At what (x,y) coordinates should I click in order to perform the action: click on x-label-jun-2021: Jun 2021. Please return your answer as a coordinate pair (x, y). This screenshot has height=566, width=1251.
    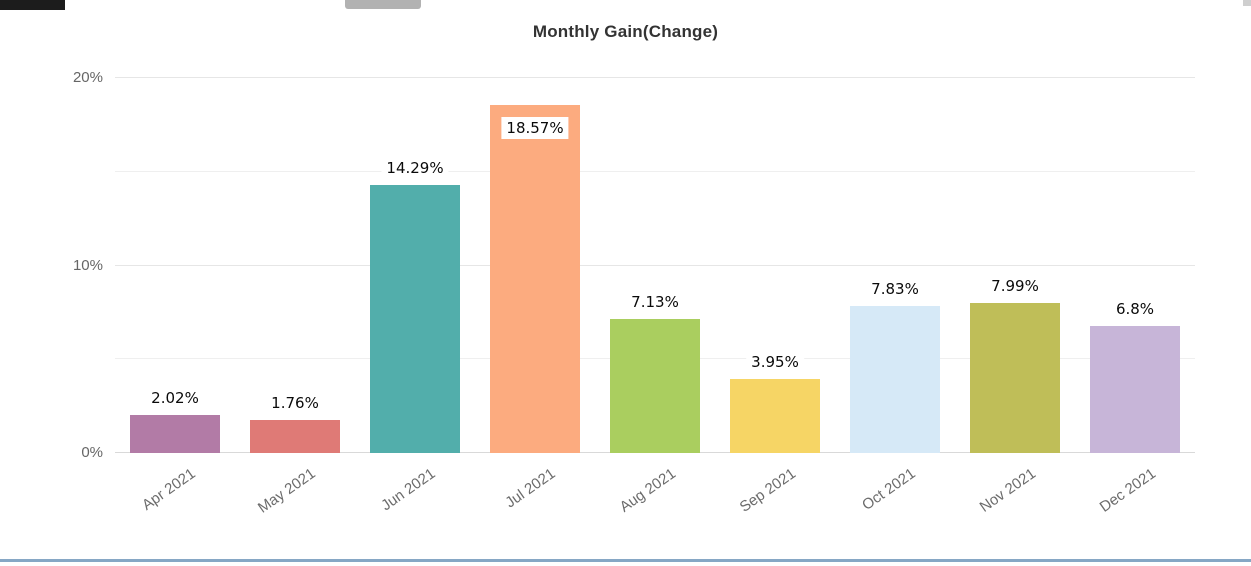
    Looking at the image, I should click on (408, 490).